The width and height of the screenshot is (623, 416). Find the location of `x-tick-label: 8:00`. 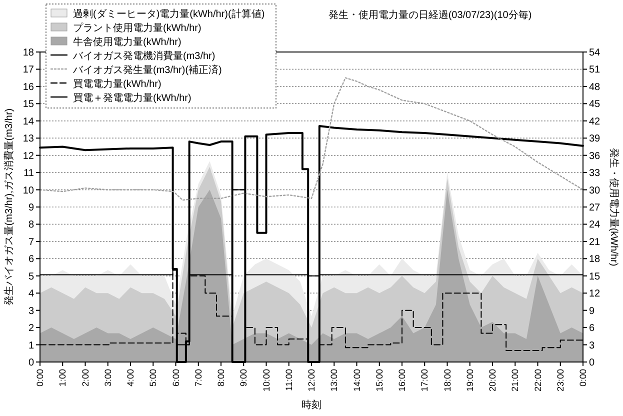

x-tick-label: 8:00 is located at coordinates (221, 378).